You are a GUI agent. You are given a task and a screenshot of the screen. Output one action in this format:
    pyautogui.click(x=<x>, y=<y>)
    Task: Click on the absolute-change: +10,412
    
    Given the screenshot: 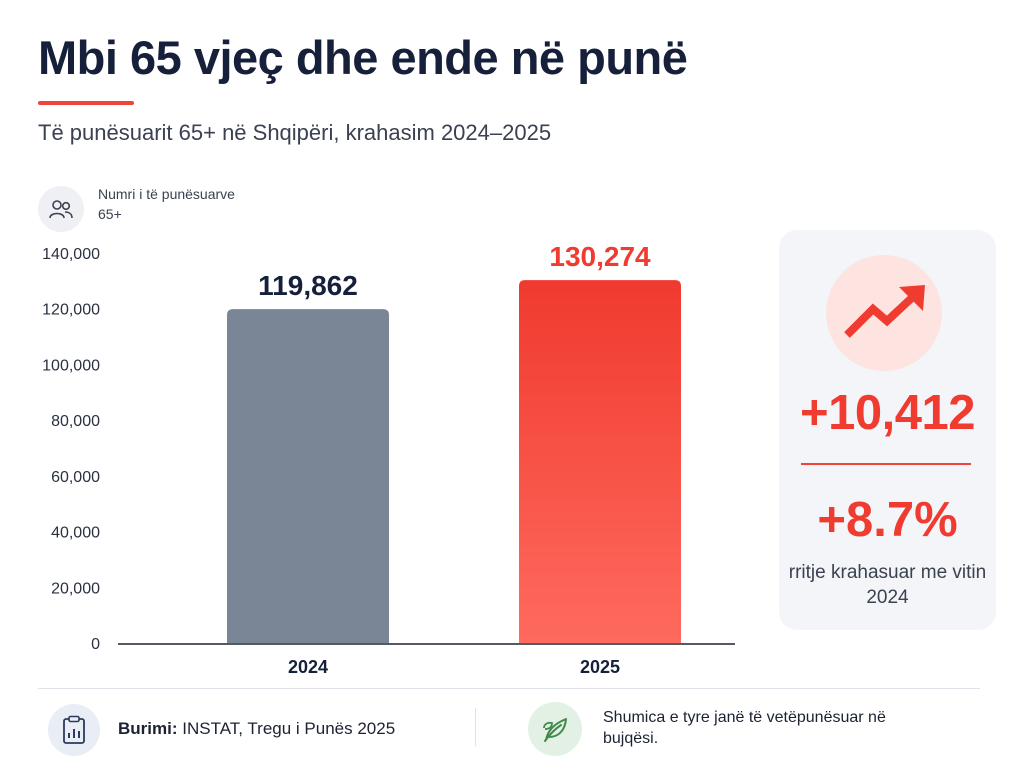 What is the action you would take?
    pyautogui.click(x=888, y=413)
    